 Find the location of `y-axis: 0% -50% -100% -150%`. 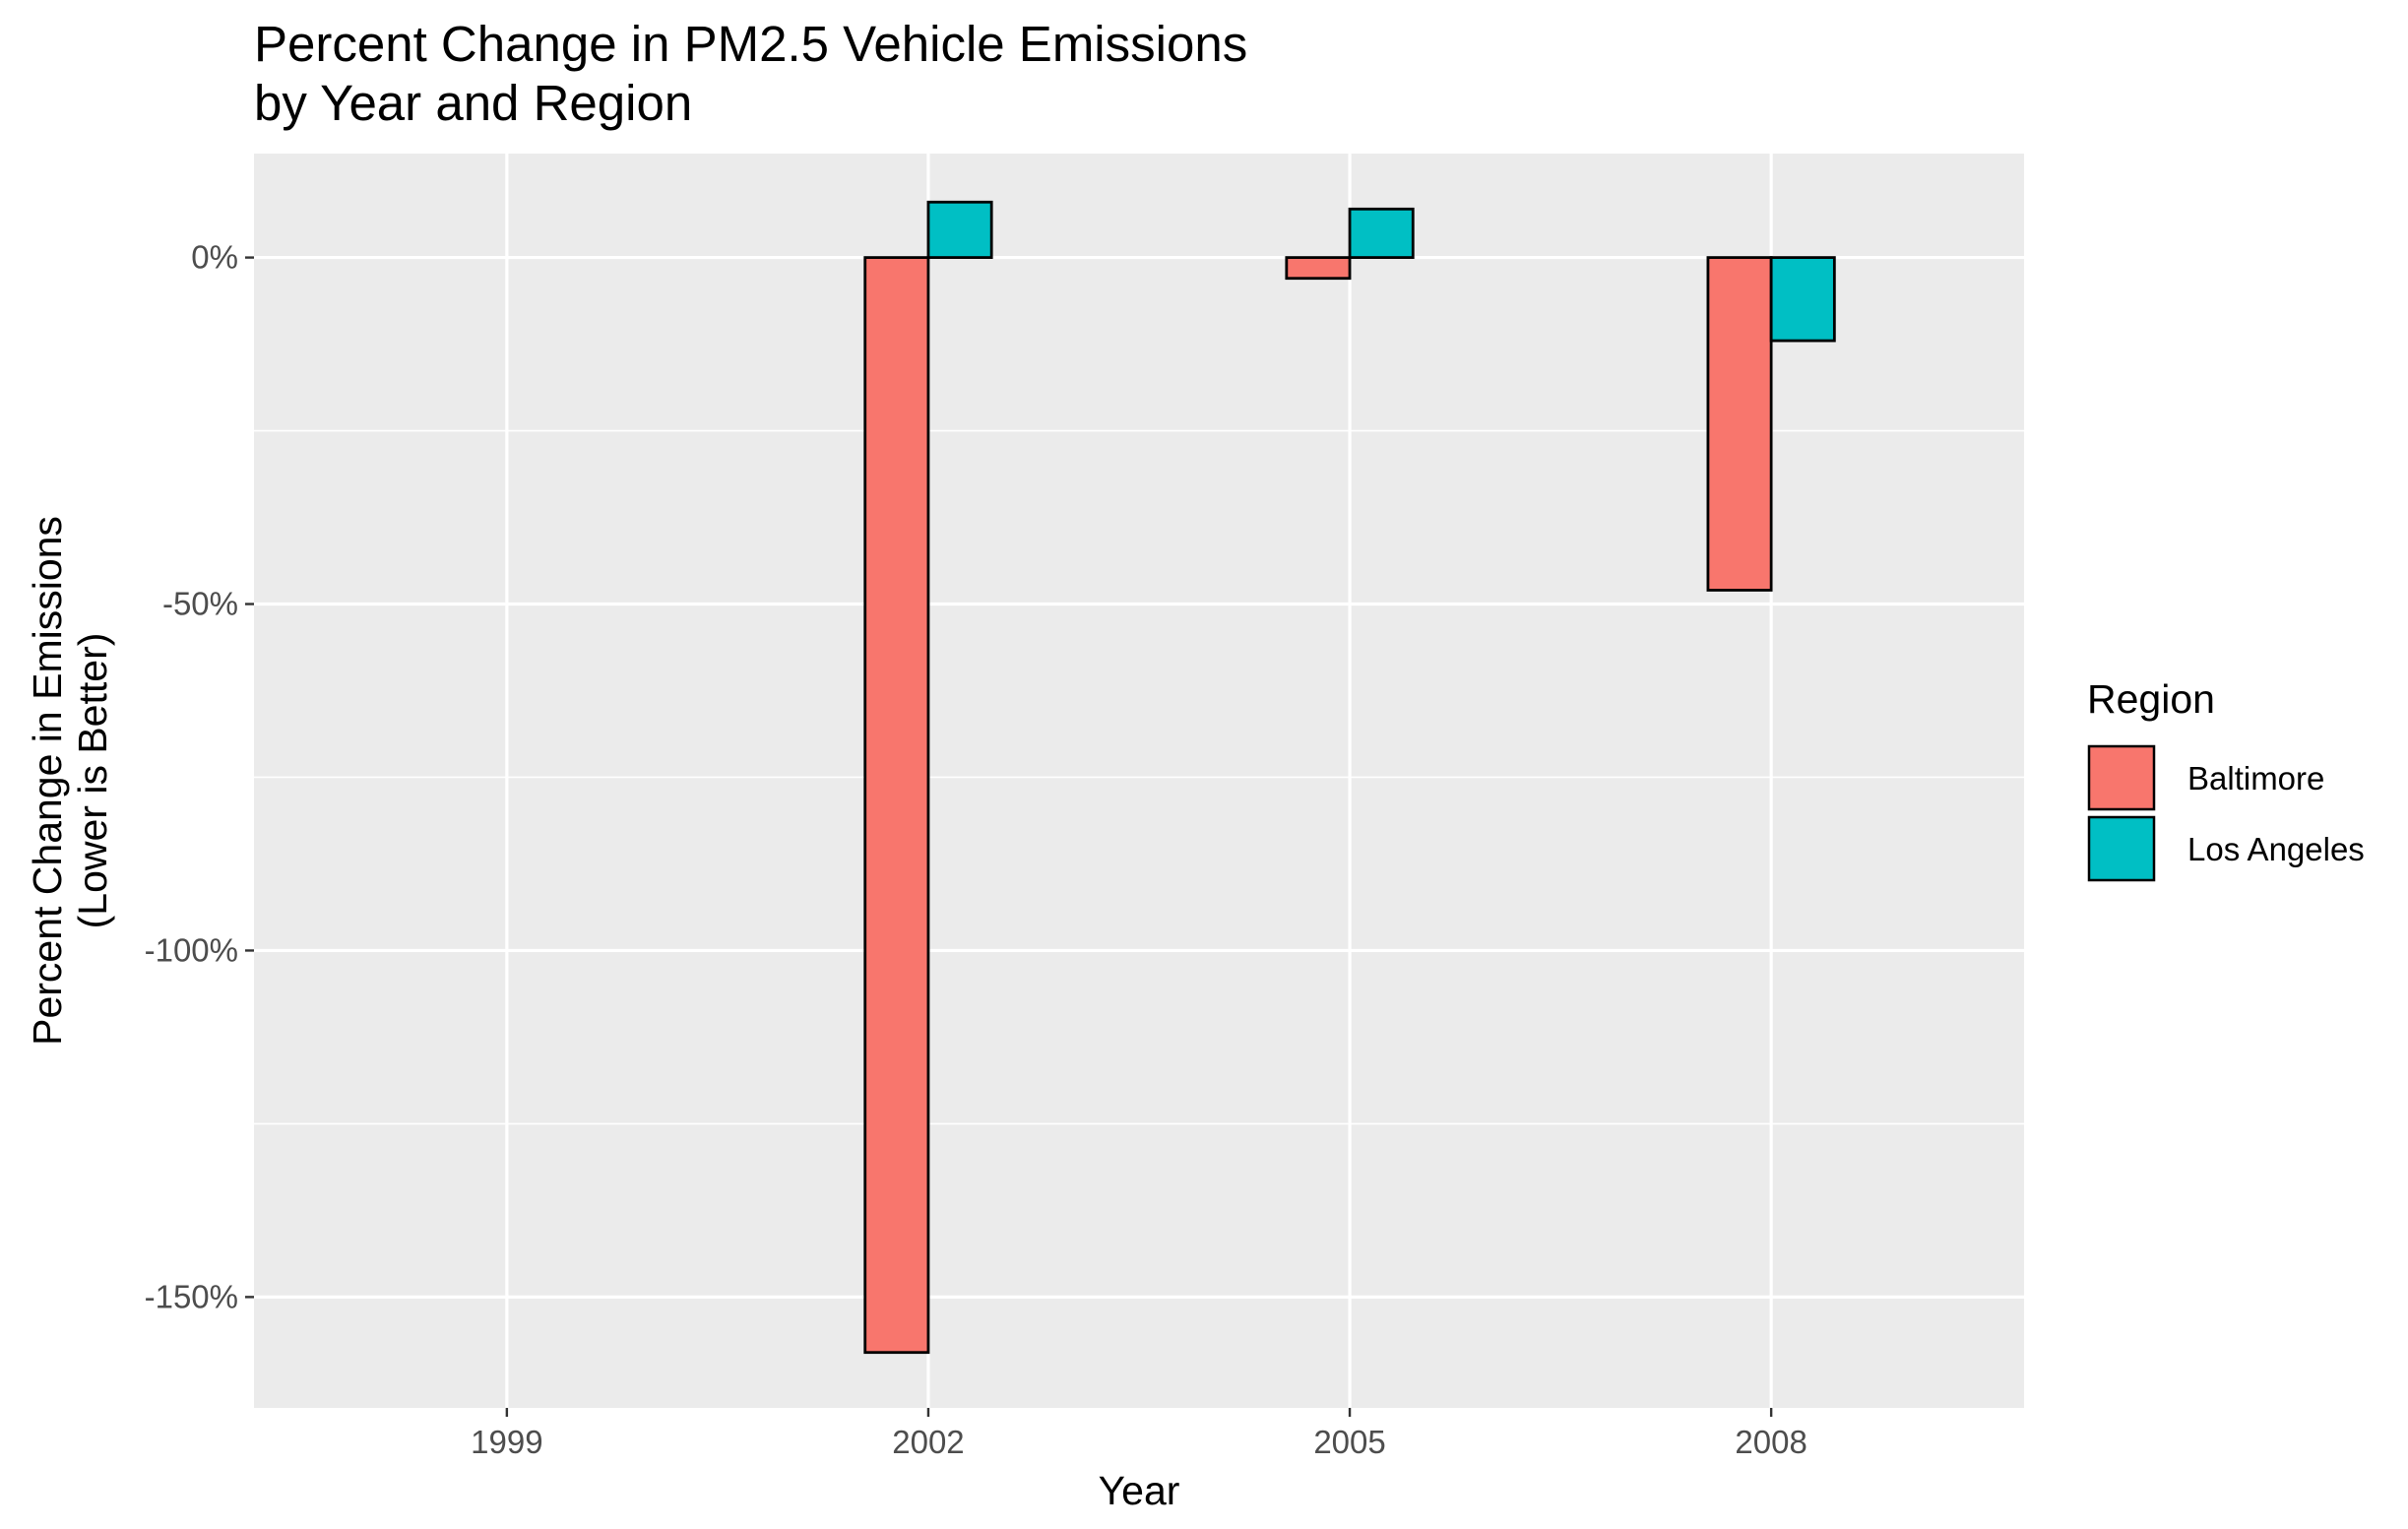

y-axis: 0% -50% -100% -150% is located at coordinates (199, 776).